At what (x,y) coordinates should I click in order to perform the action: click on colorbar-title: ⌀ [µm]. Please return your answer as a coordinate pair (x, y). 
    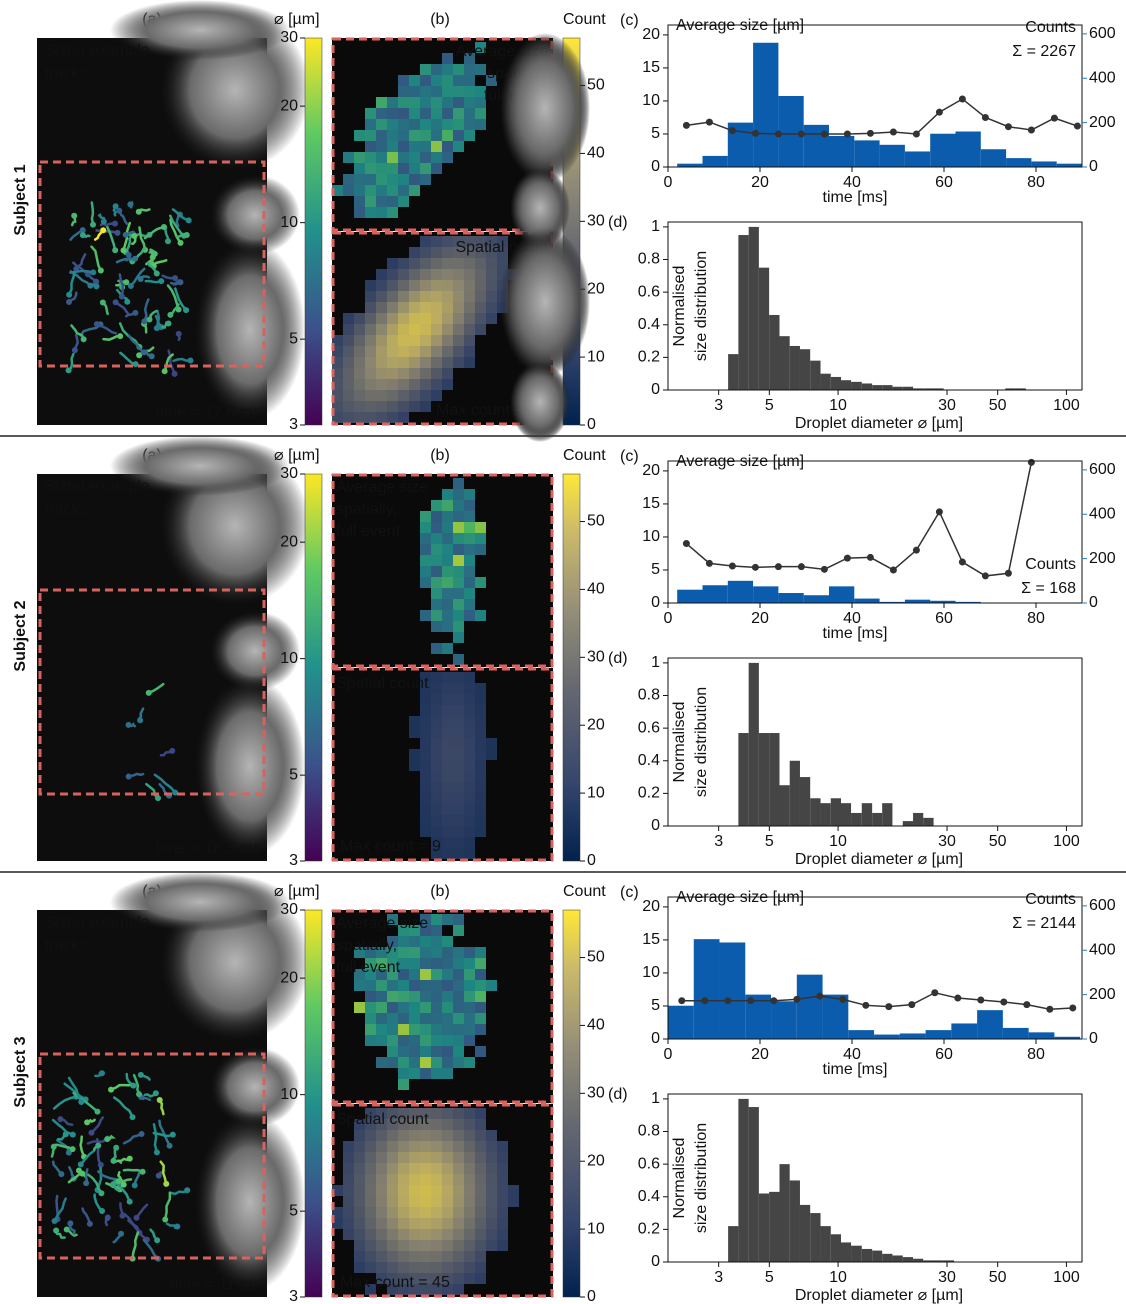
    Looking at the image, I should click on (297, 891).